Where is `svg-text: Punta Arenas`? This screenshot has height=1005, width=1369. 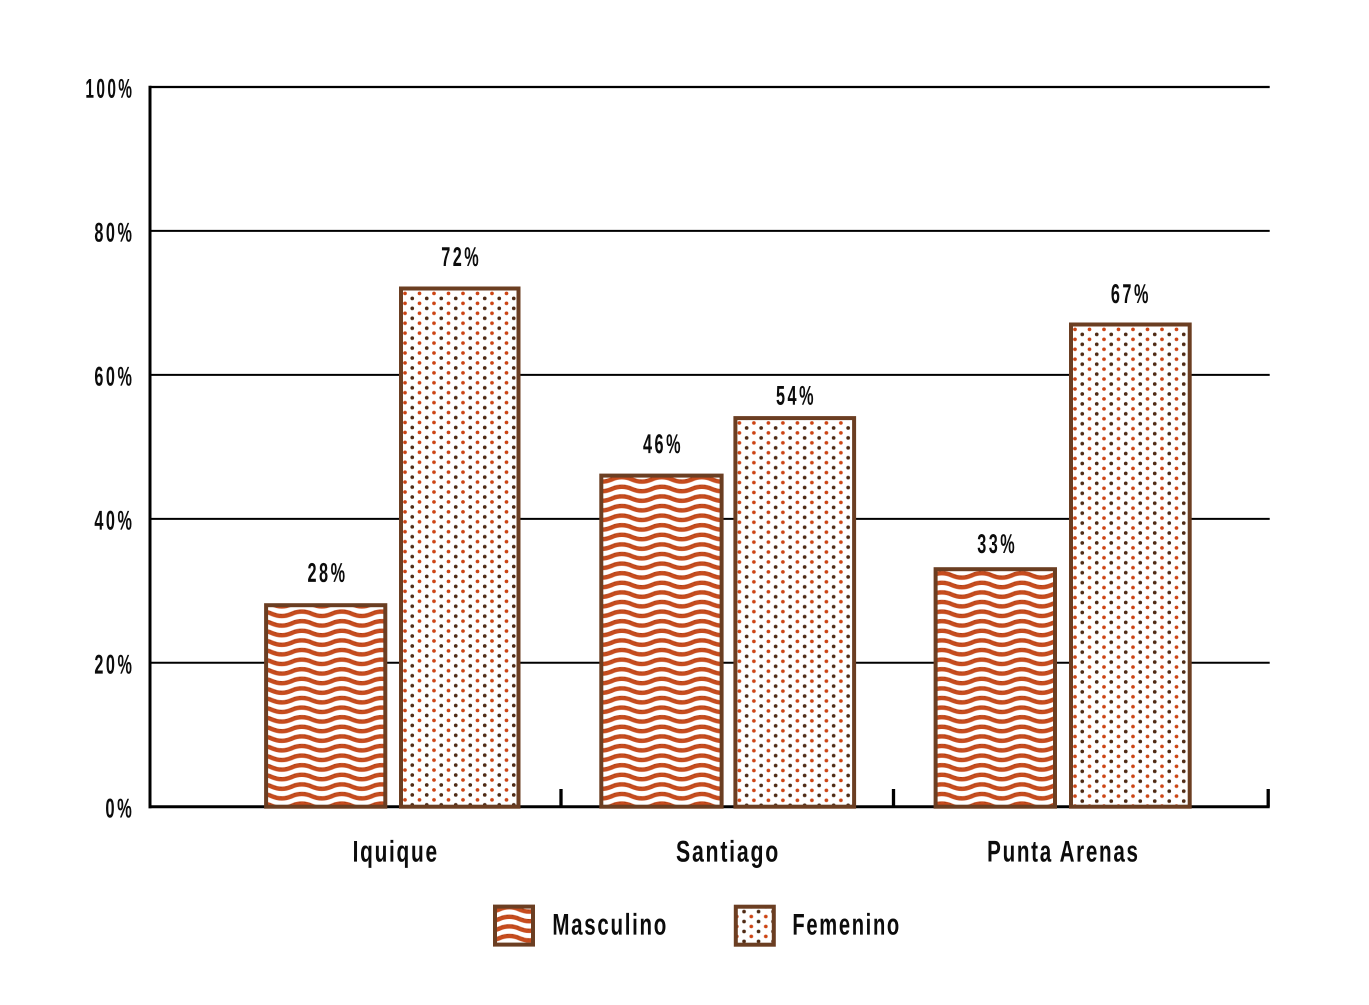 svg-text: Punta Arenas is located at coordinates (1063, 852).